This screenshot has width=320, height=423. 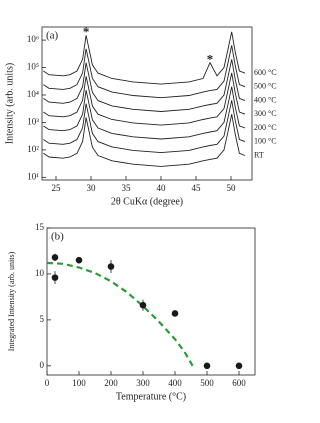 What do you see at coordinates (40, 273) in the screenshot?
I see `y-tick-label: 10` at bounding box center [40, 273].